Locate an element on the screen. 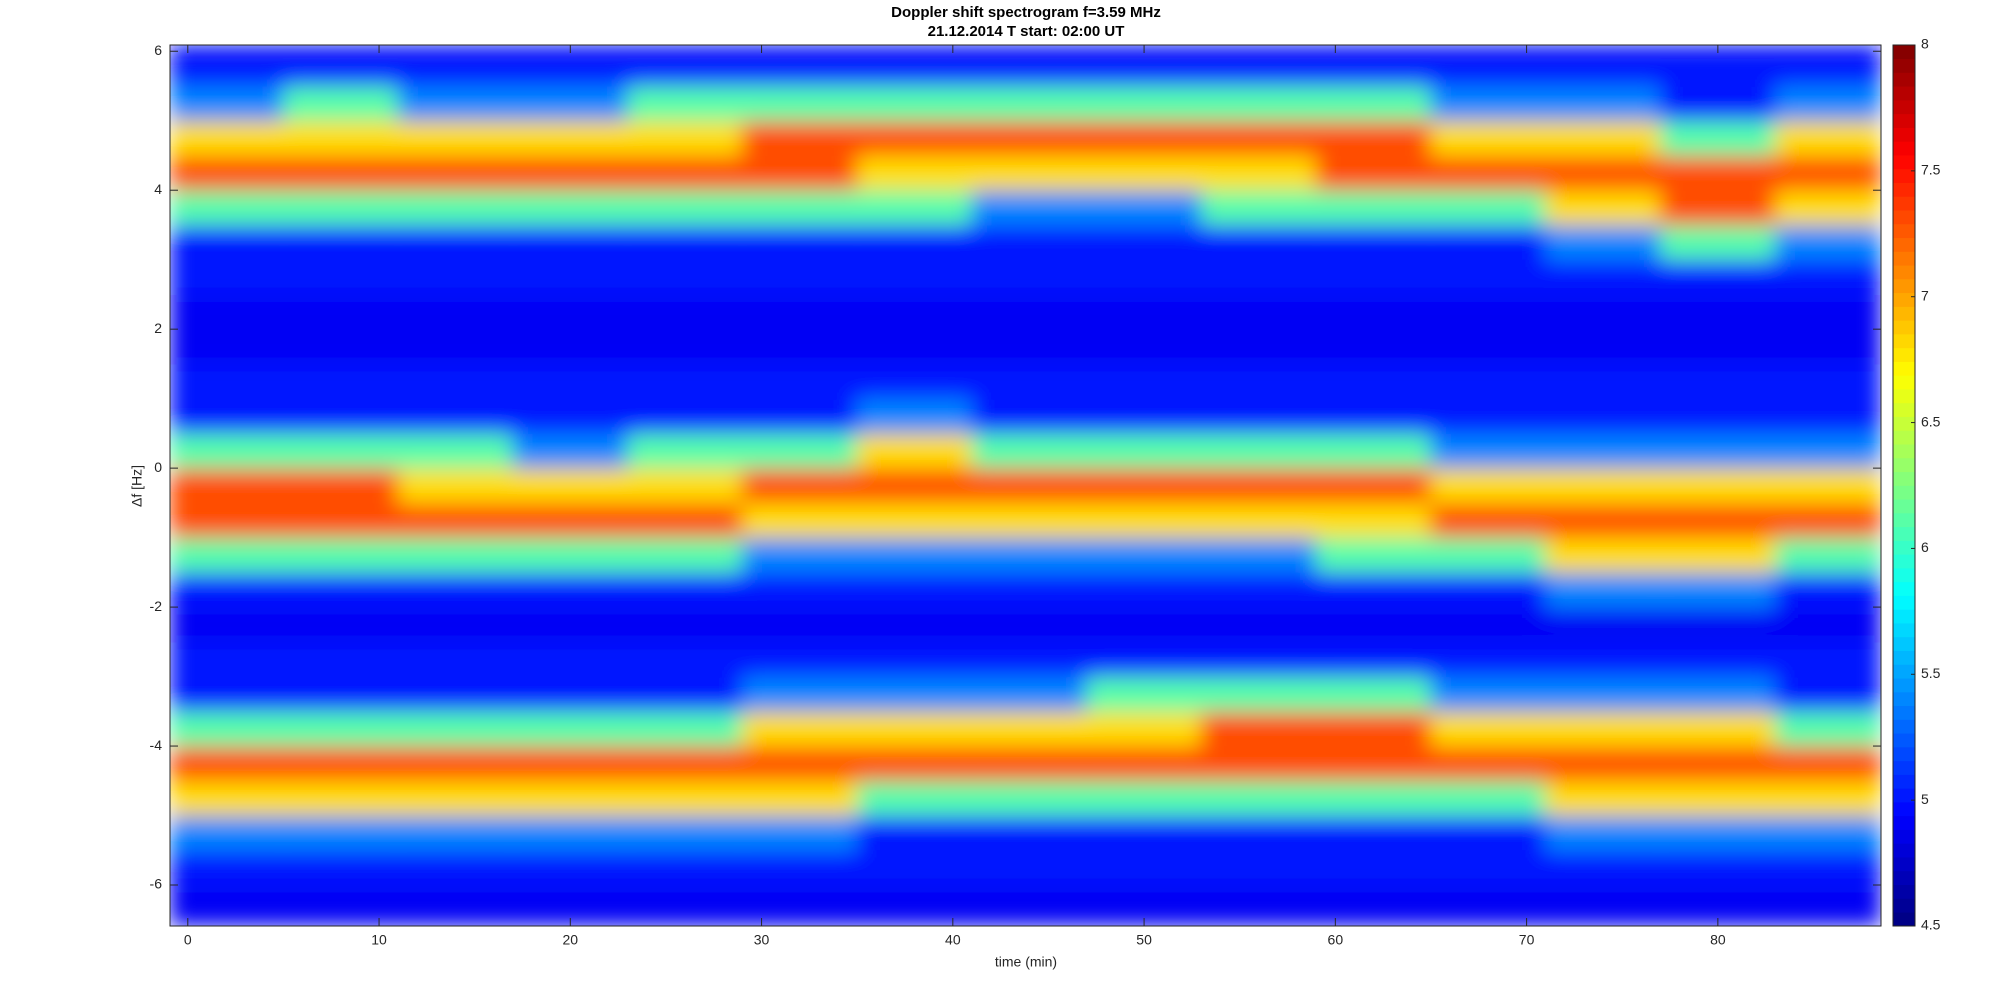 The height and width of the screenshot is (1000, 2000). y-tick-label: -6 is located at coordinates (156, 884).